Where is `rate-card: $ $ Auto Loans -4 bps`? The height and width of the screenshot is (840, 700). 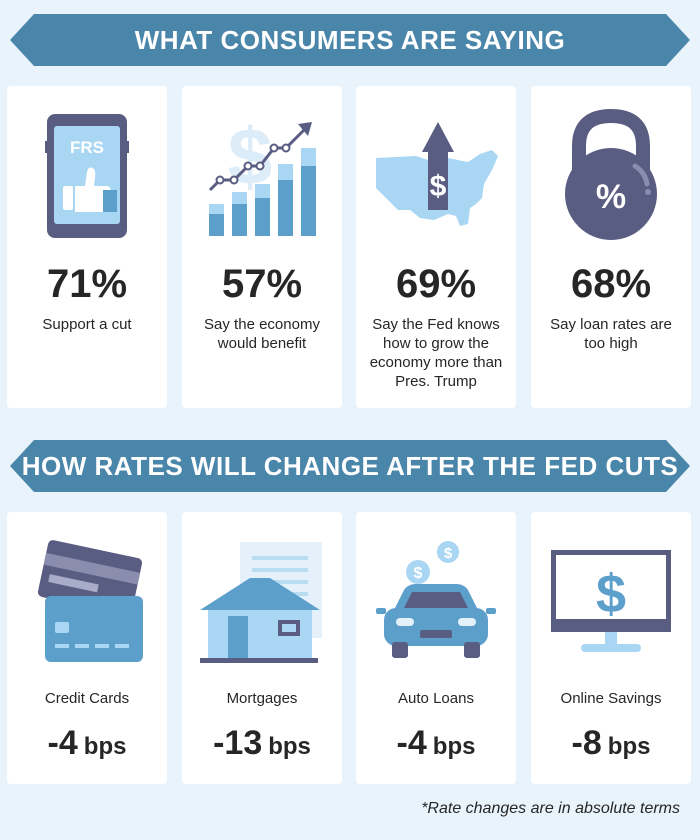 rate-card: $ $ Auto Loans -4 bps is located at coordinates (436, 648).